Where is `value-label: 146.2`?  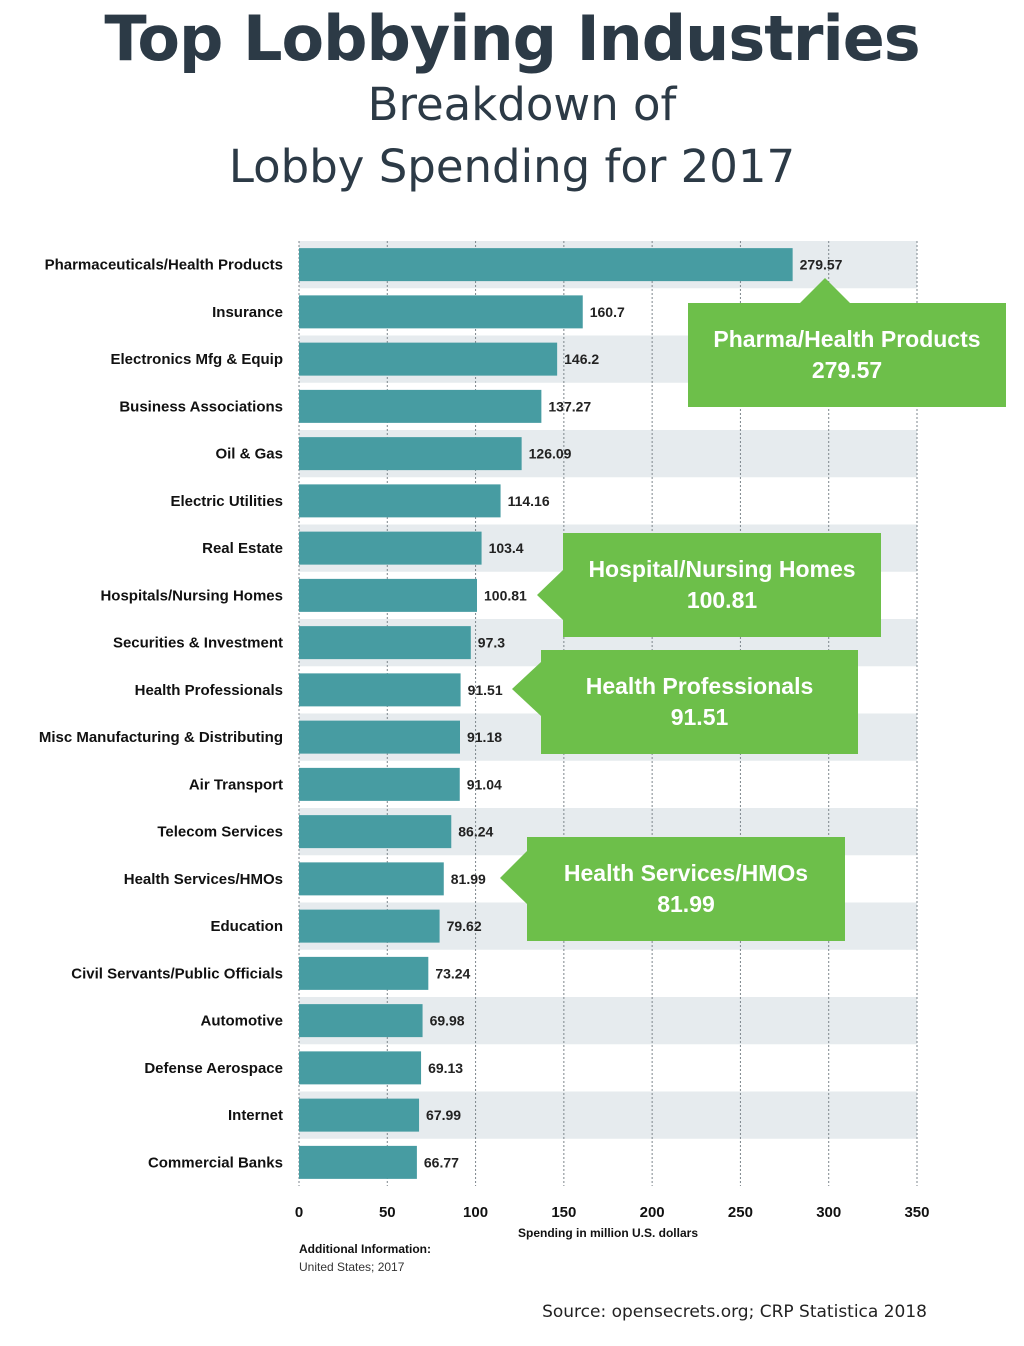 value-label: 146.2 is located at coordinates (581, 359).